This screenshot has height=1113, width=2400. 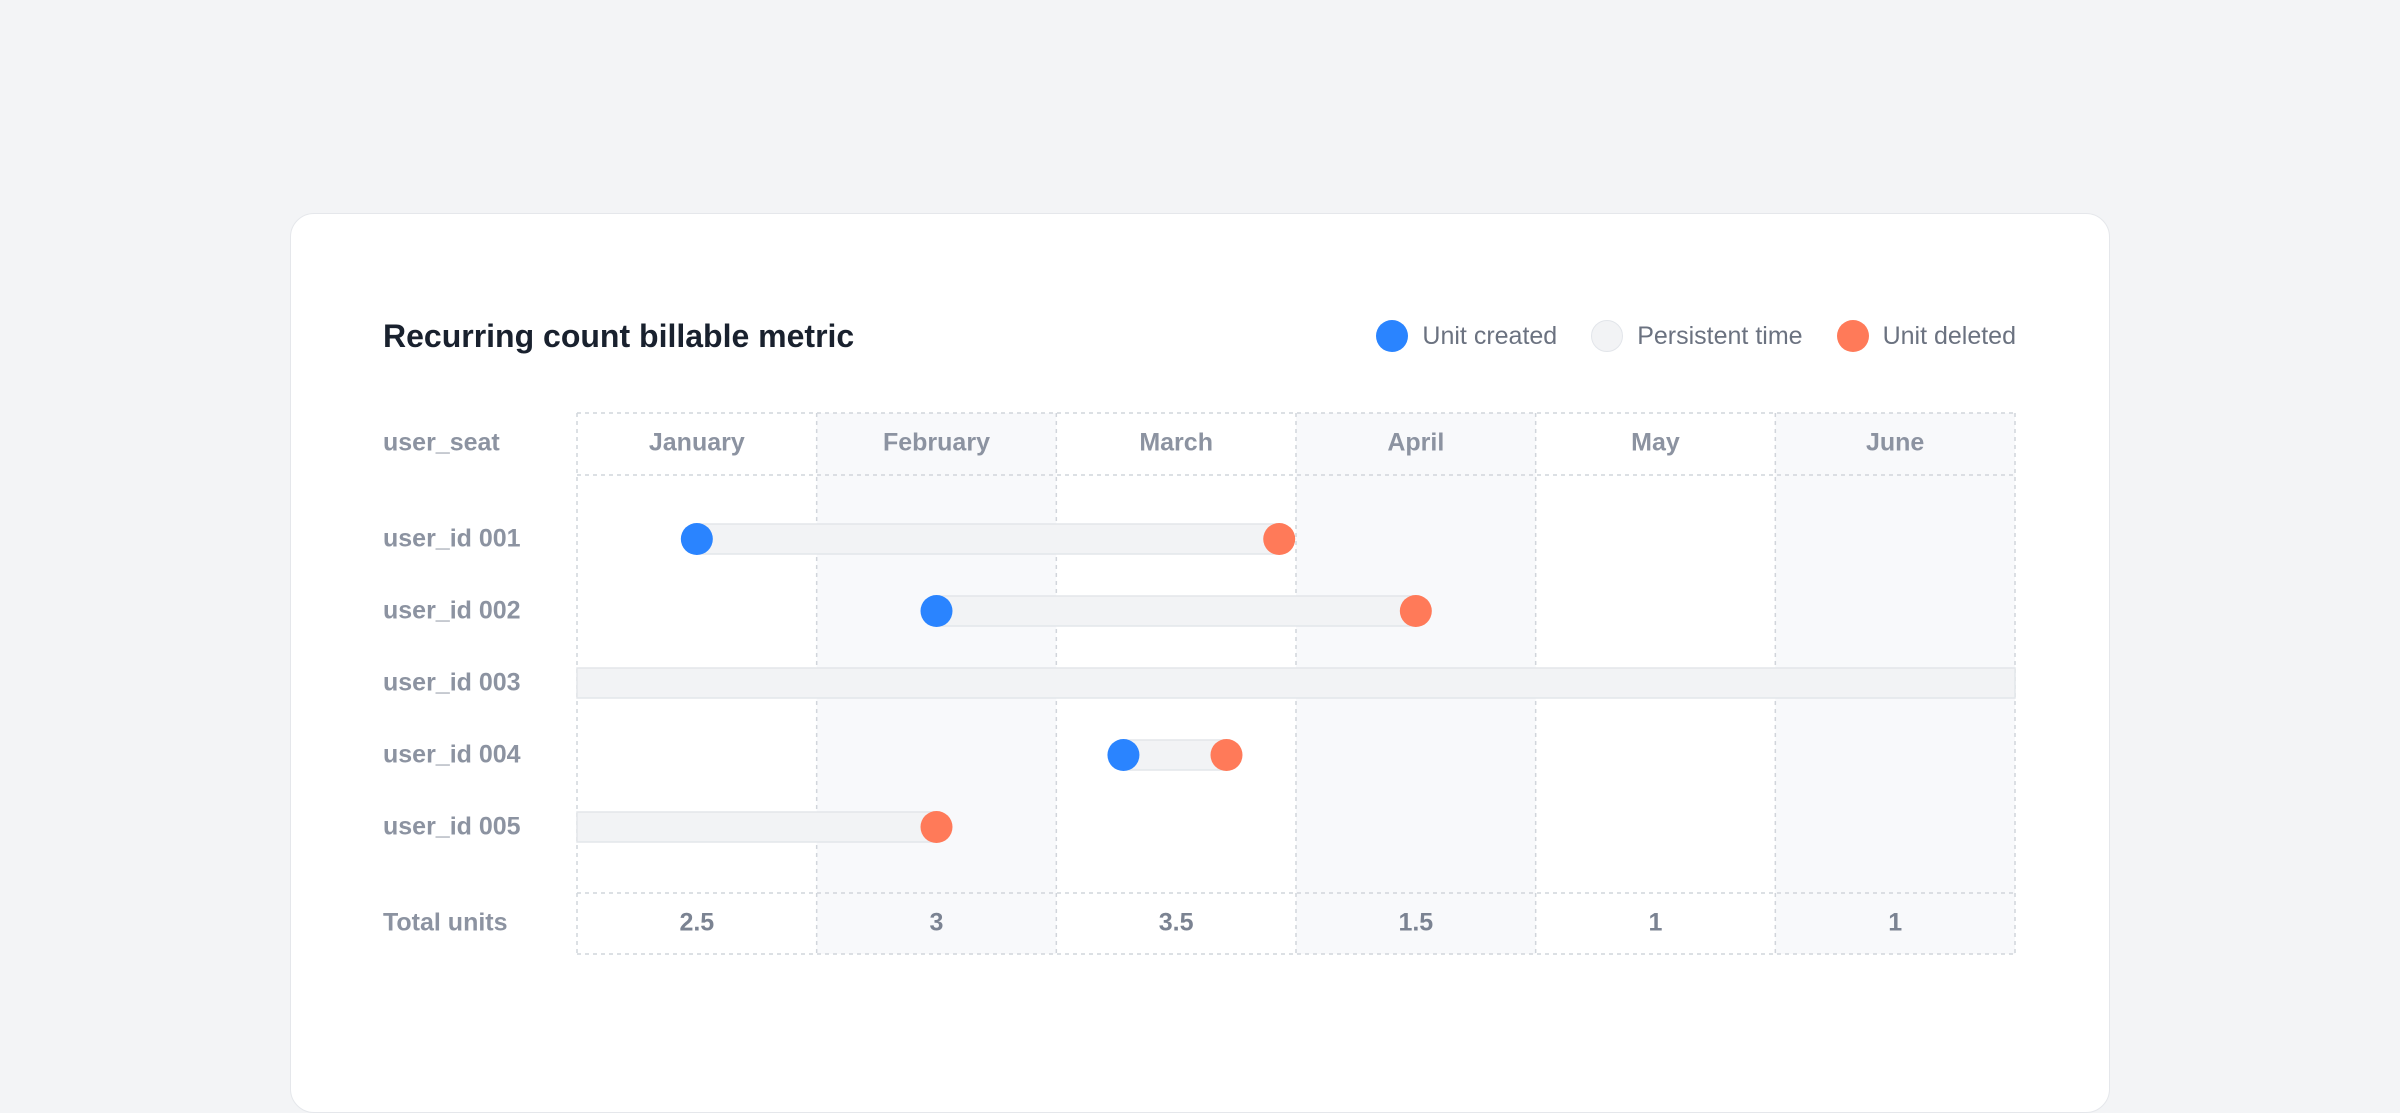 I want to click on total-units-may: 1, so click(x=1655, y=922).